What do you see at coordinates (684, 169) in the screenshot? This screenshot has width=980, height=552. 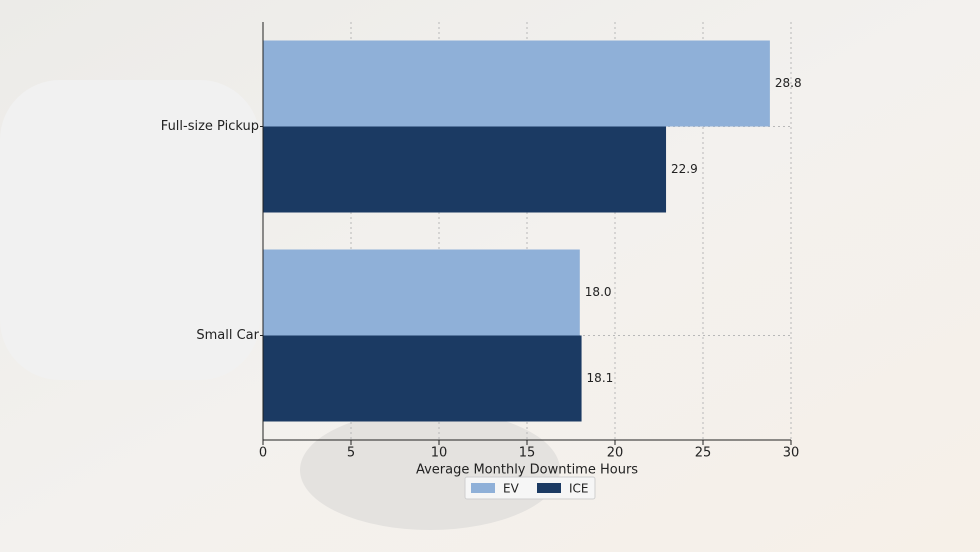 I see `data-label: 22.9` at bounding box center [684, 169].